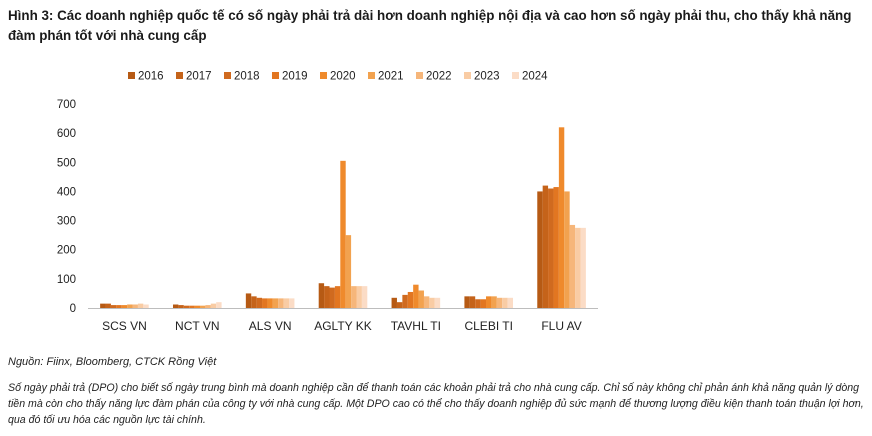 This screenshot has height=436, width=872. What do you see at coordinates (66, 251) in the screenshot?
I see `y-tick-label: 200` at bounding box center [66, 251].